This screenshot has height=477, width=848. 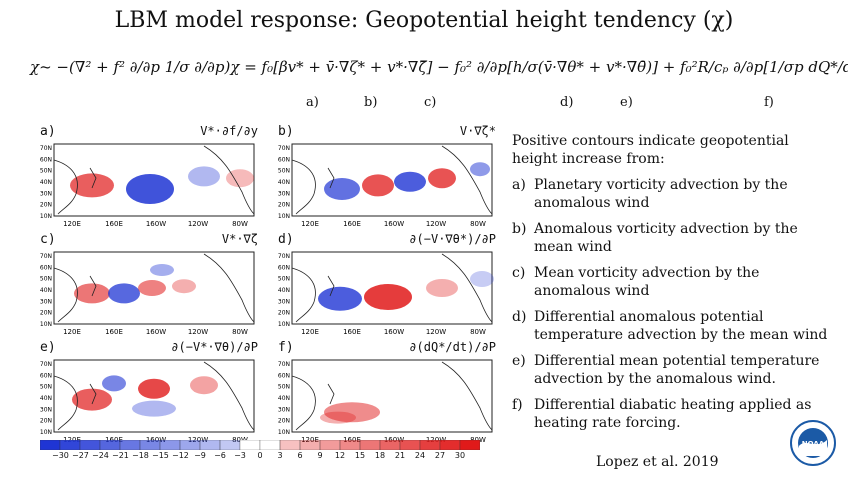 I want to click on item-key: c), so click(x=519, y=273).